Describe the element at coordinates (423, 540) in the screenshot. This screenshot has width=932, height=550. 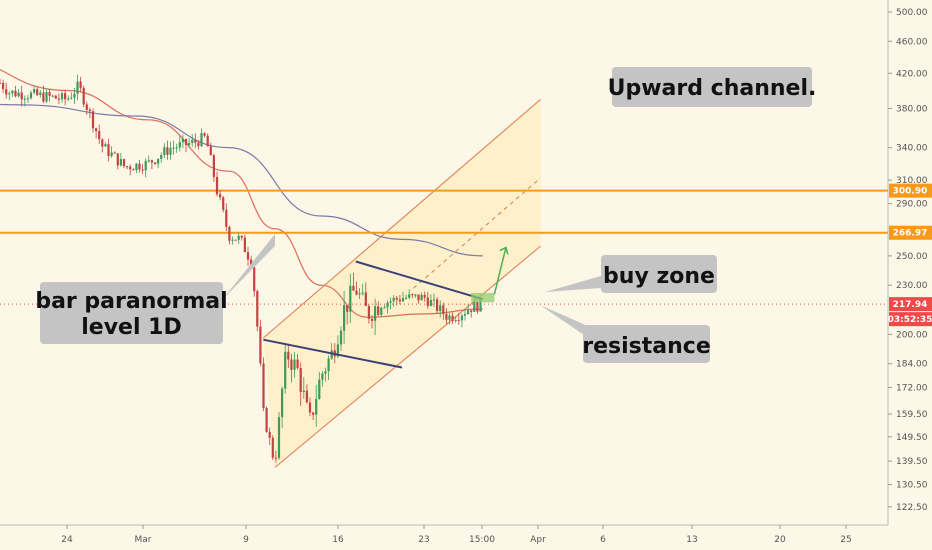
I see `time-tick-label: 23` at that location.